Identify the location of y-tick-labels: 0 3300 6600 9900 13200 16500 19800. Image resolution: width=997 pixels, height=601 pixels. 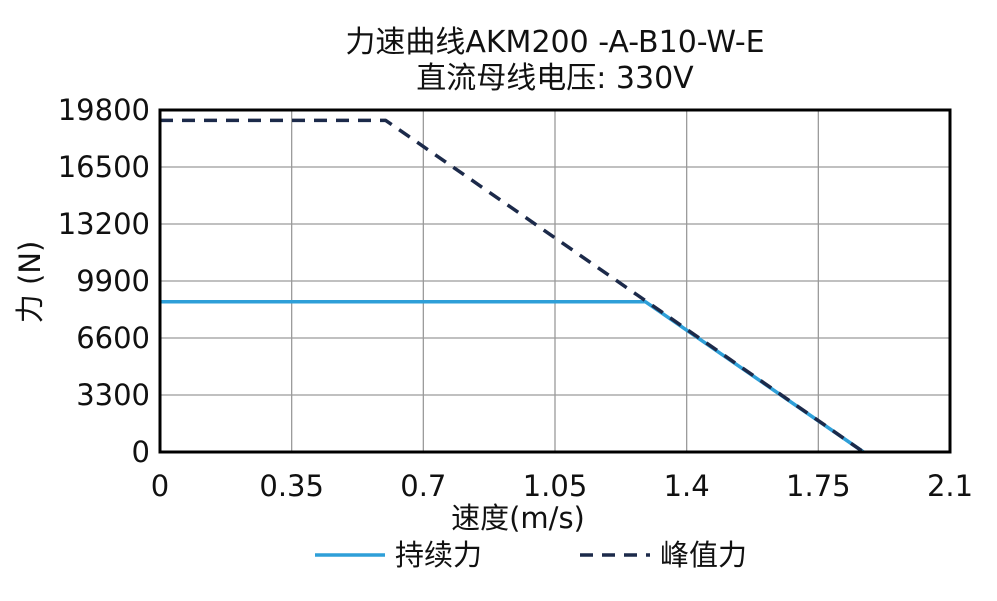
(104, 281).